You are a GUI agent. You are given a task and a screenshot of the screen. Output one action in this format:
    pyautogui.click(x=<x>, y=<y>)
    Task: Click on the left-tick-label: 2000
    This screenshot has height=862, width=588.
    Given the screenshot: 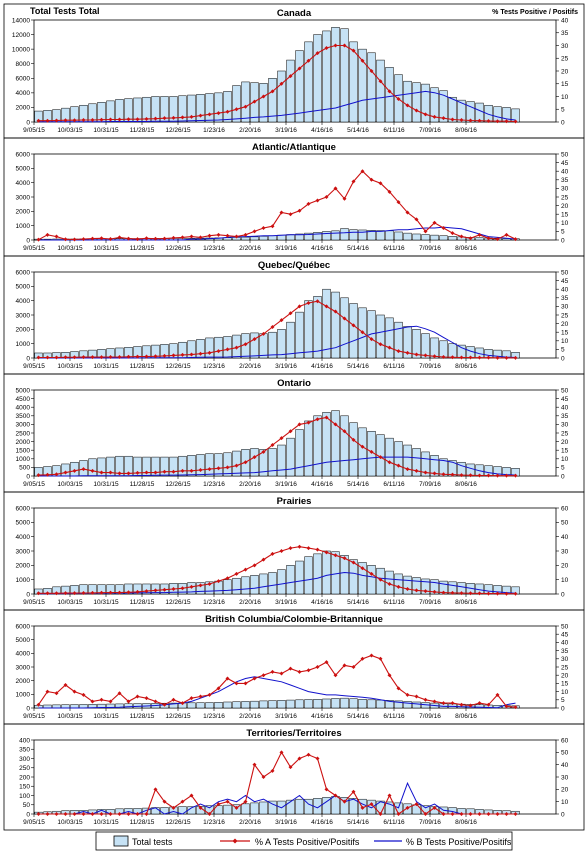 What is the action you would take?
    pyautogui.click(x=23, y=681)
    